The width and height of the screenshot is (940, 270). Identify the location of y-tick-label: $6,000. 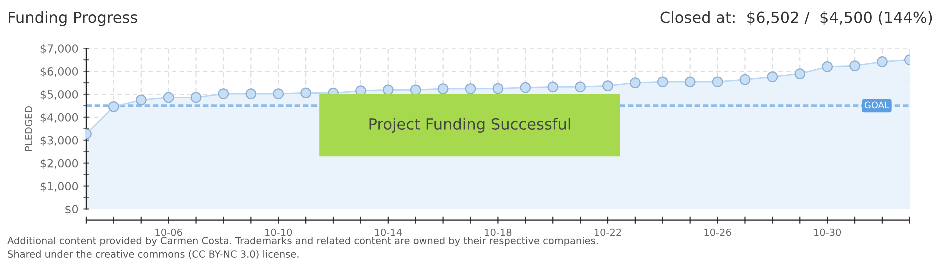
(59, 72).